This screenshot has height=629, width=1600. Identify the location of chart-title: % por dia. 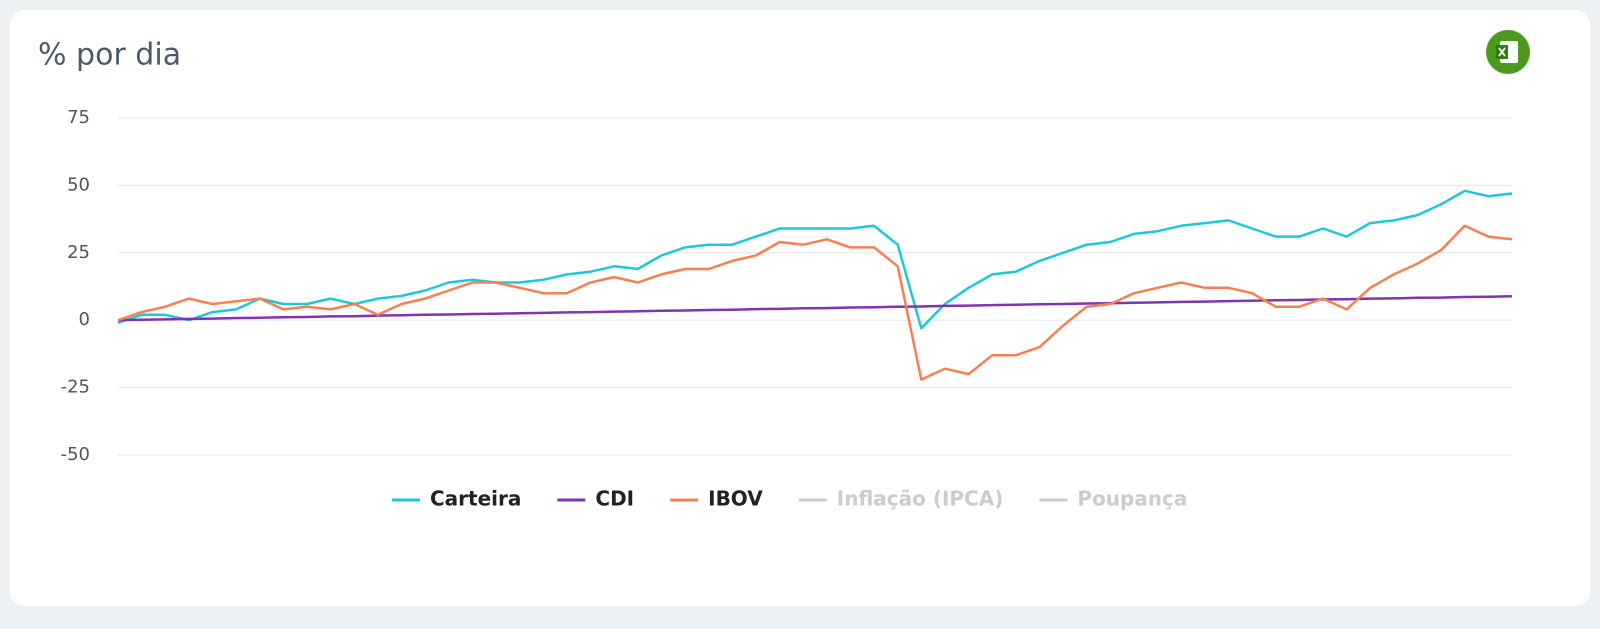
(109, 55).